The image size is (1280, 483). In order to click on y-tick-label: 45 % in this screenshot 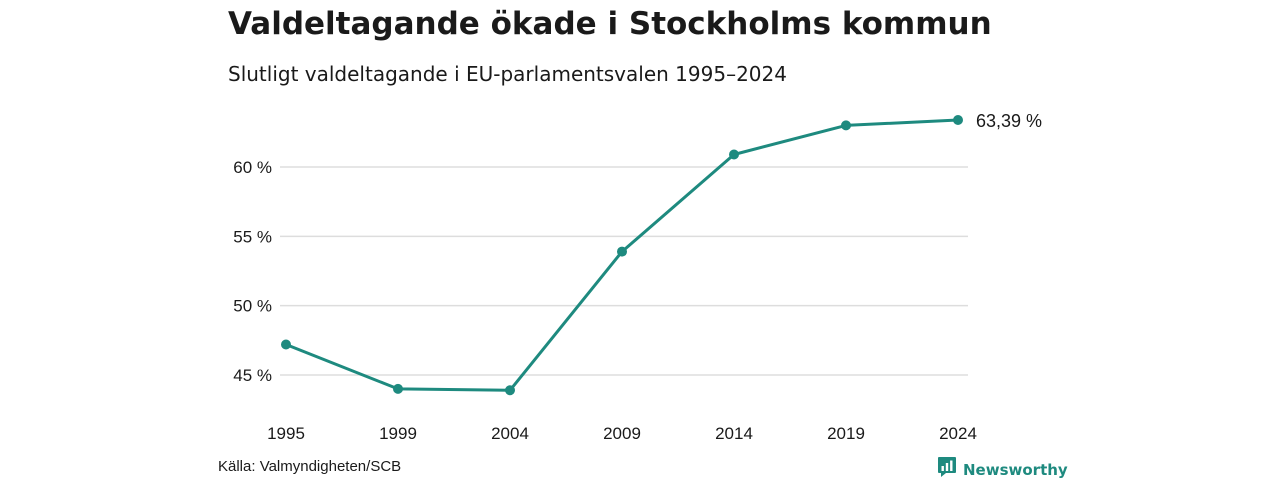, I will do `click(252, 375)`.